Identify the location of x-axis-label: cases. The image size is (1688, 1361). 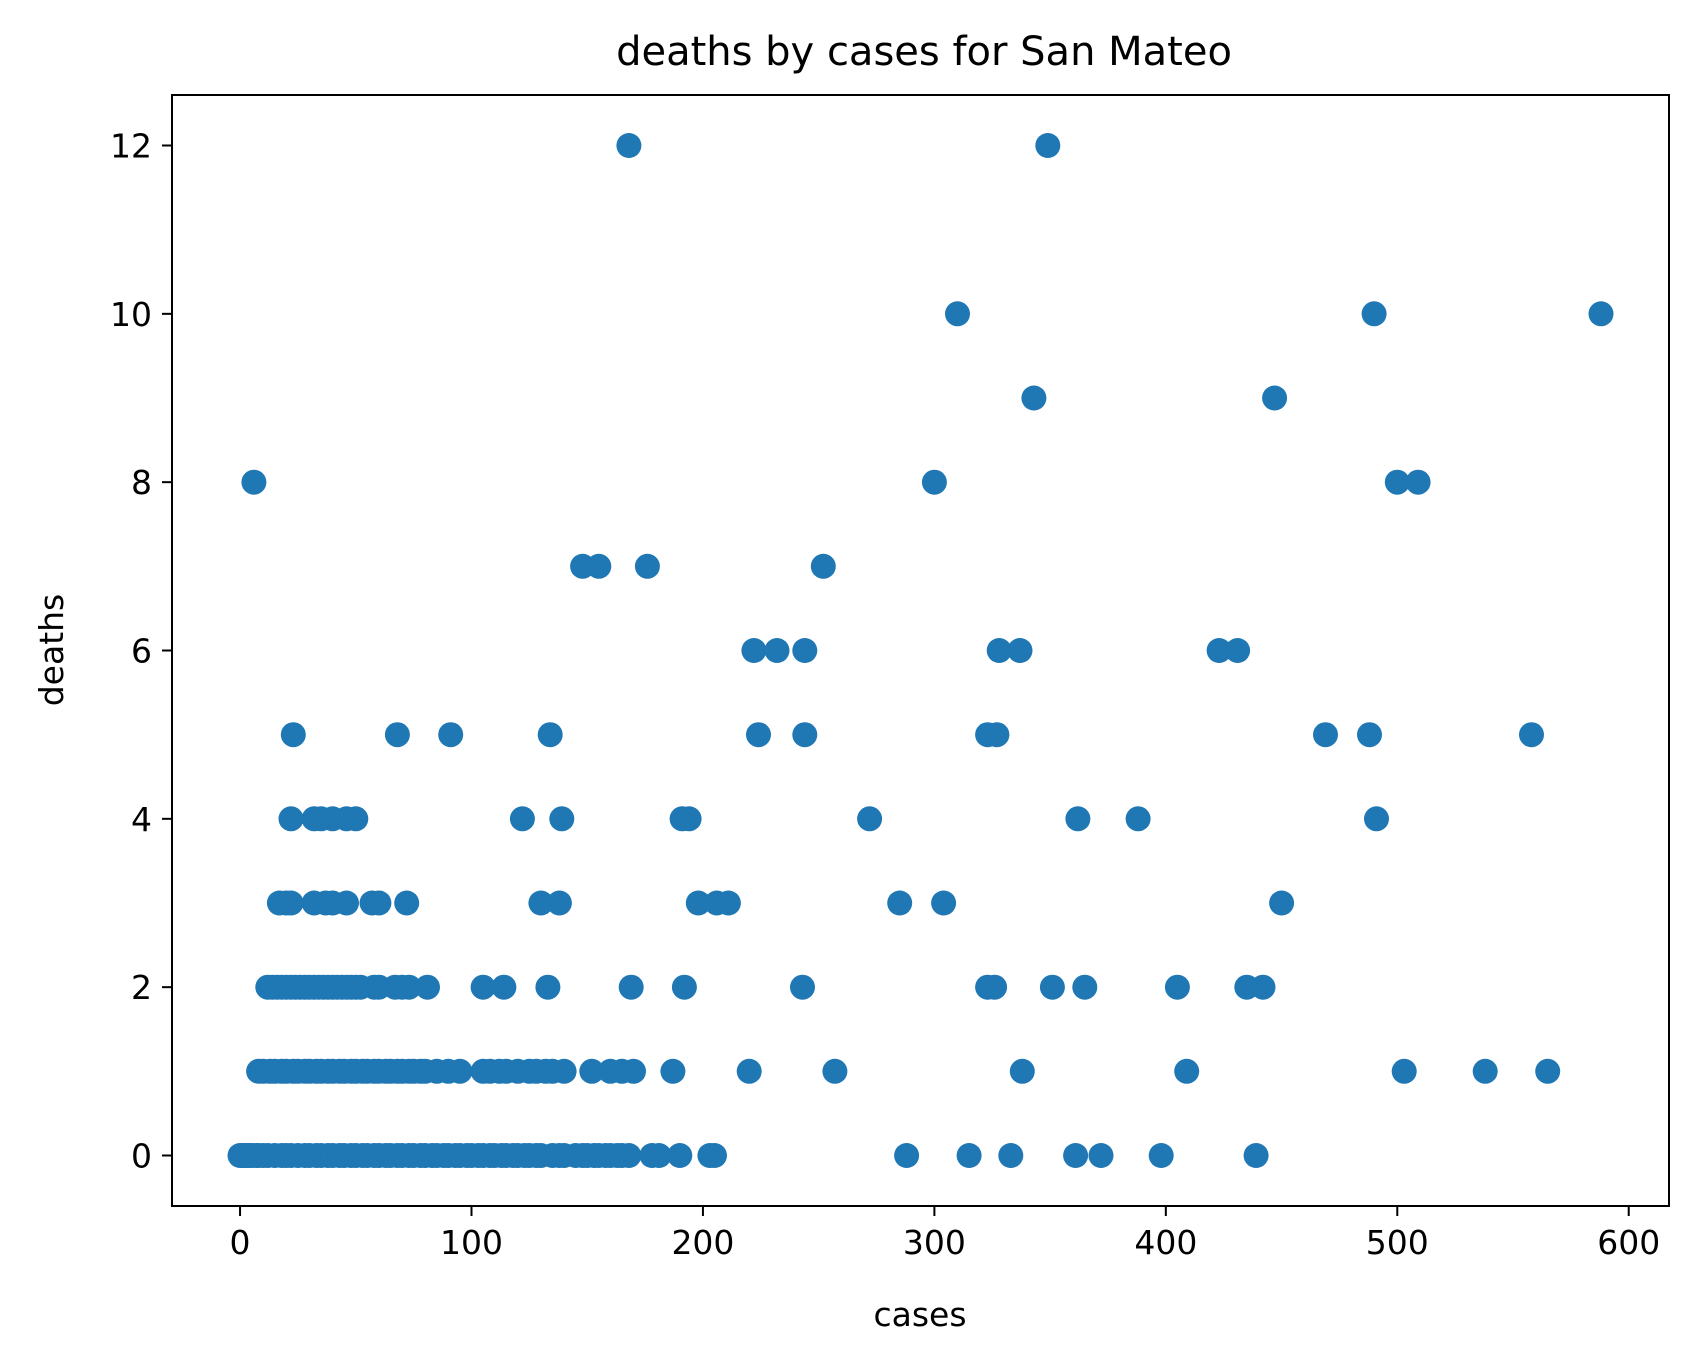
(919, 1314).